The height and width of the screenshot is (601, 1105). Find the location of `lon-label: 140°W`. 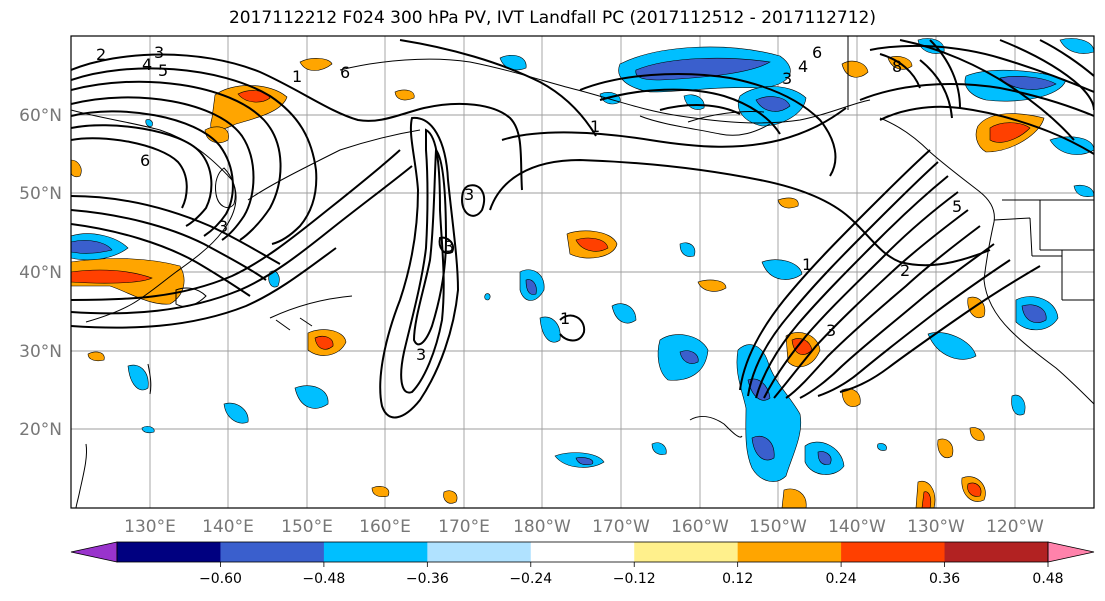

lon-label: 140°W is located at coordinates (857, 527).